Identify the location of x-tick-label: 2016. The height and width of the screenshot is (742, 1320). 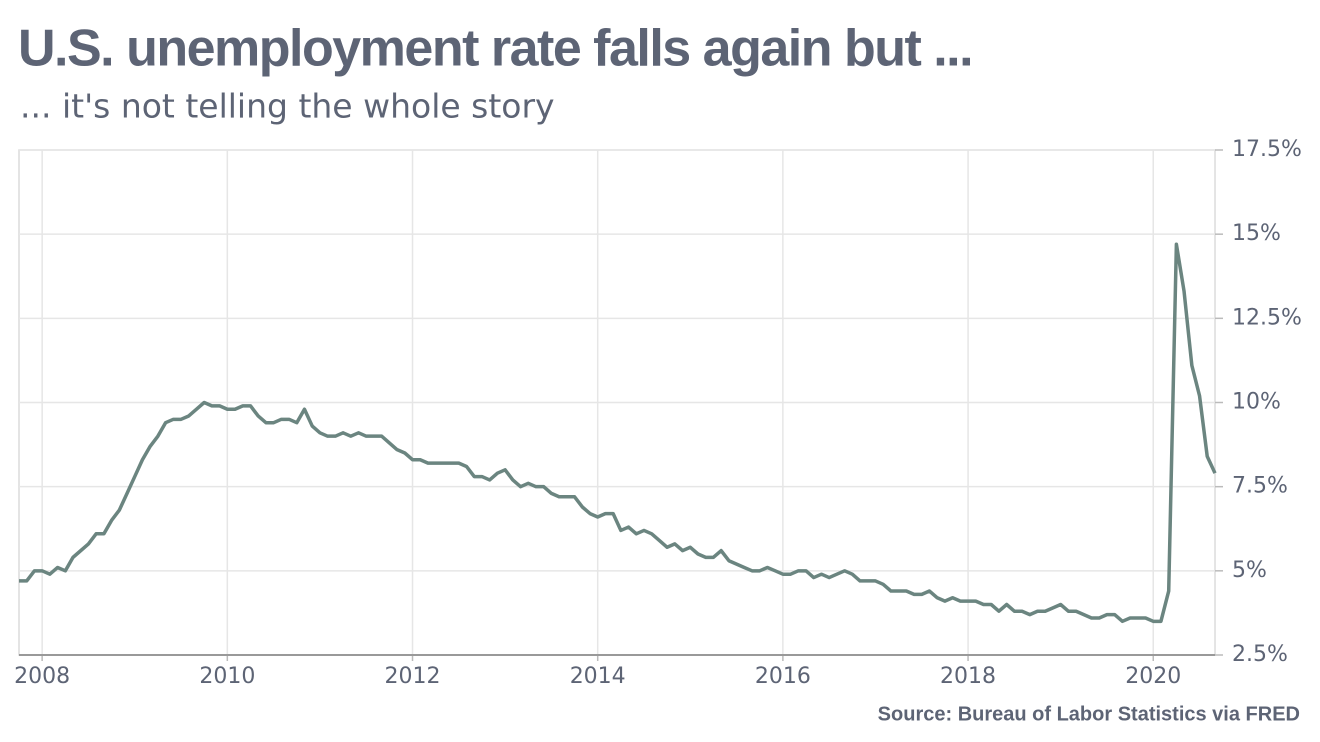
(783, 676).